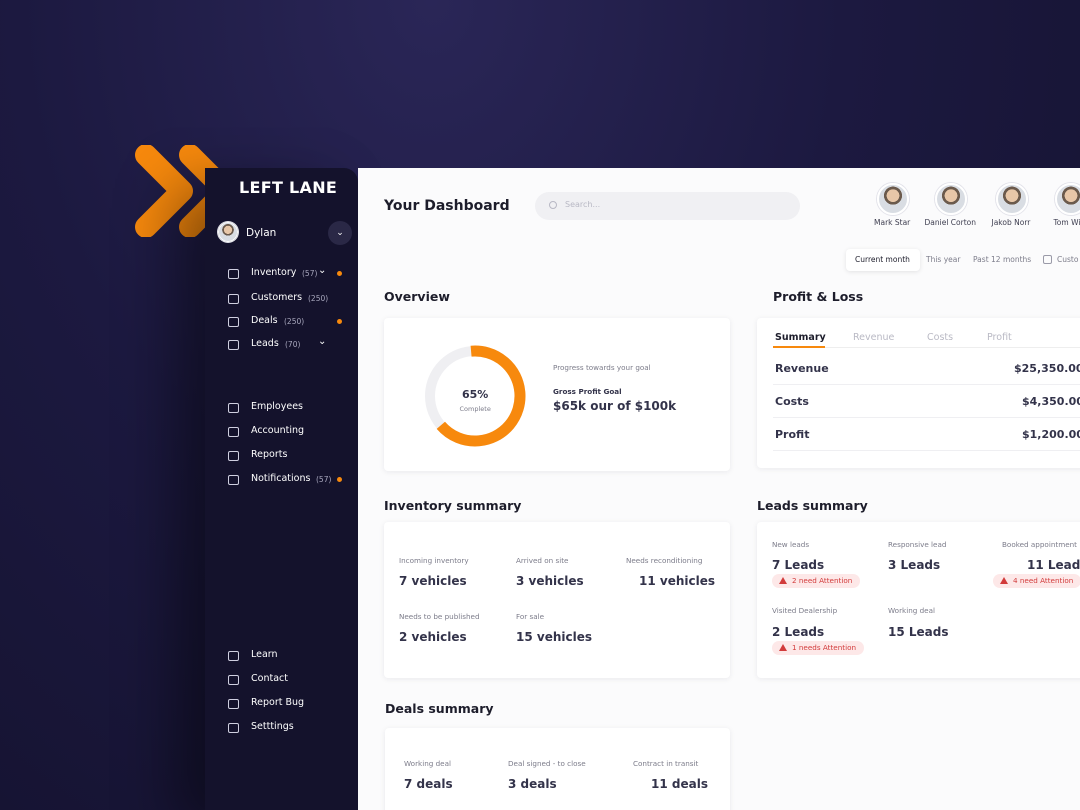 Image resolution: width=1080 pixels, height=810 pixels. What do you see at coordinates (999, 337) in the screenshot?
I see `pl-tab: Profit` at bounding box center [999, 337].